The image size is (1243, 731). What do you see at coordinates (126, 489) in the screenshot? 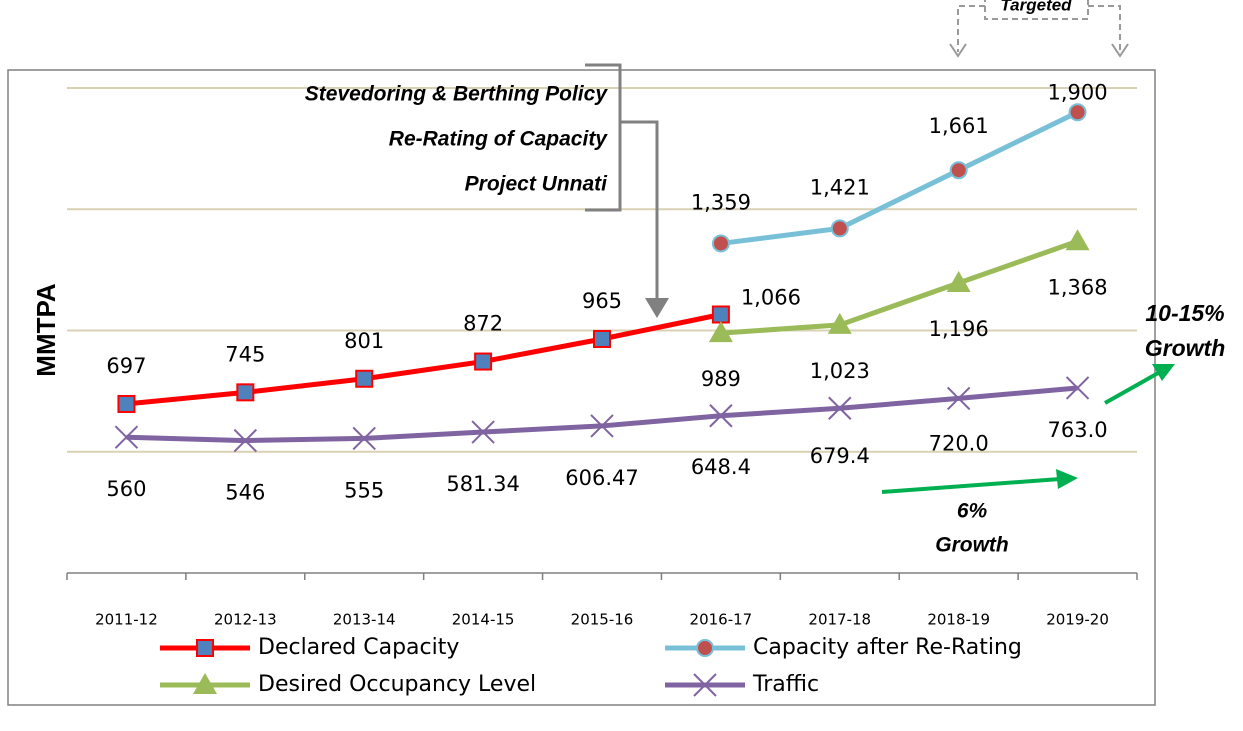
I see `data-label: 560` at bounding box center [126, 489].